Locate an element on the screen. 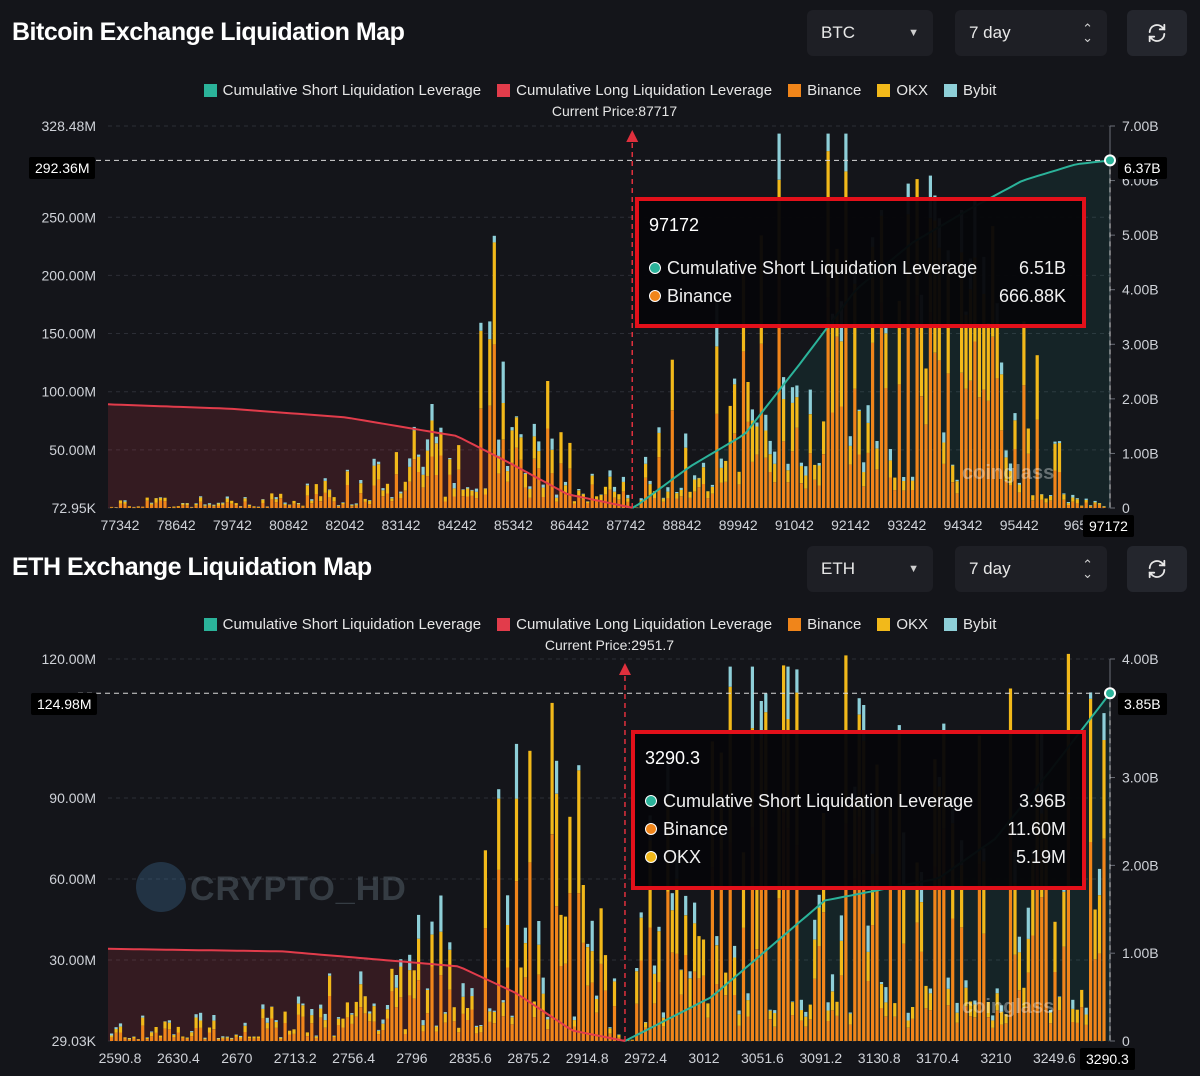 The width and height of the screenshot is (1200, 1076). asset-select: BTC ▼ is located at coordinates (870, 33).